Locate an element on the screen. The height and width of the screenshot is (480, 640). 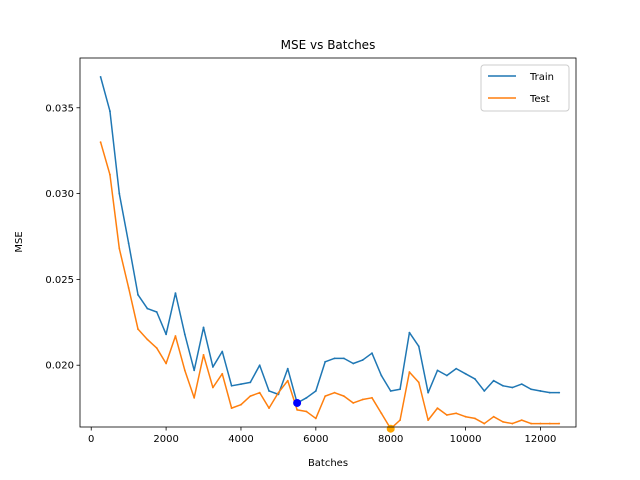
best-point-marker-train is located at coordinates (297, 402).